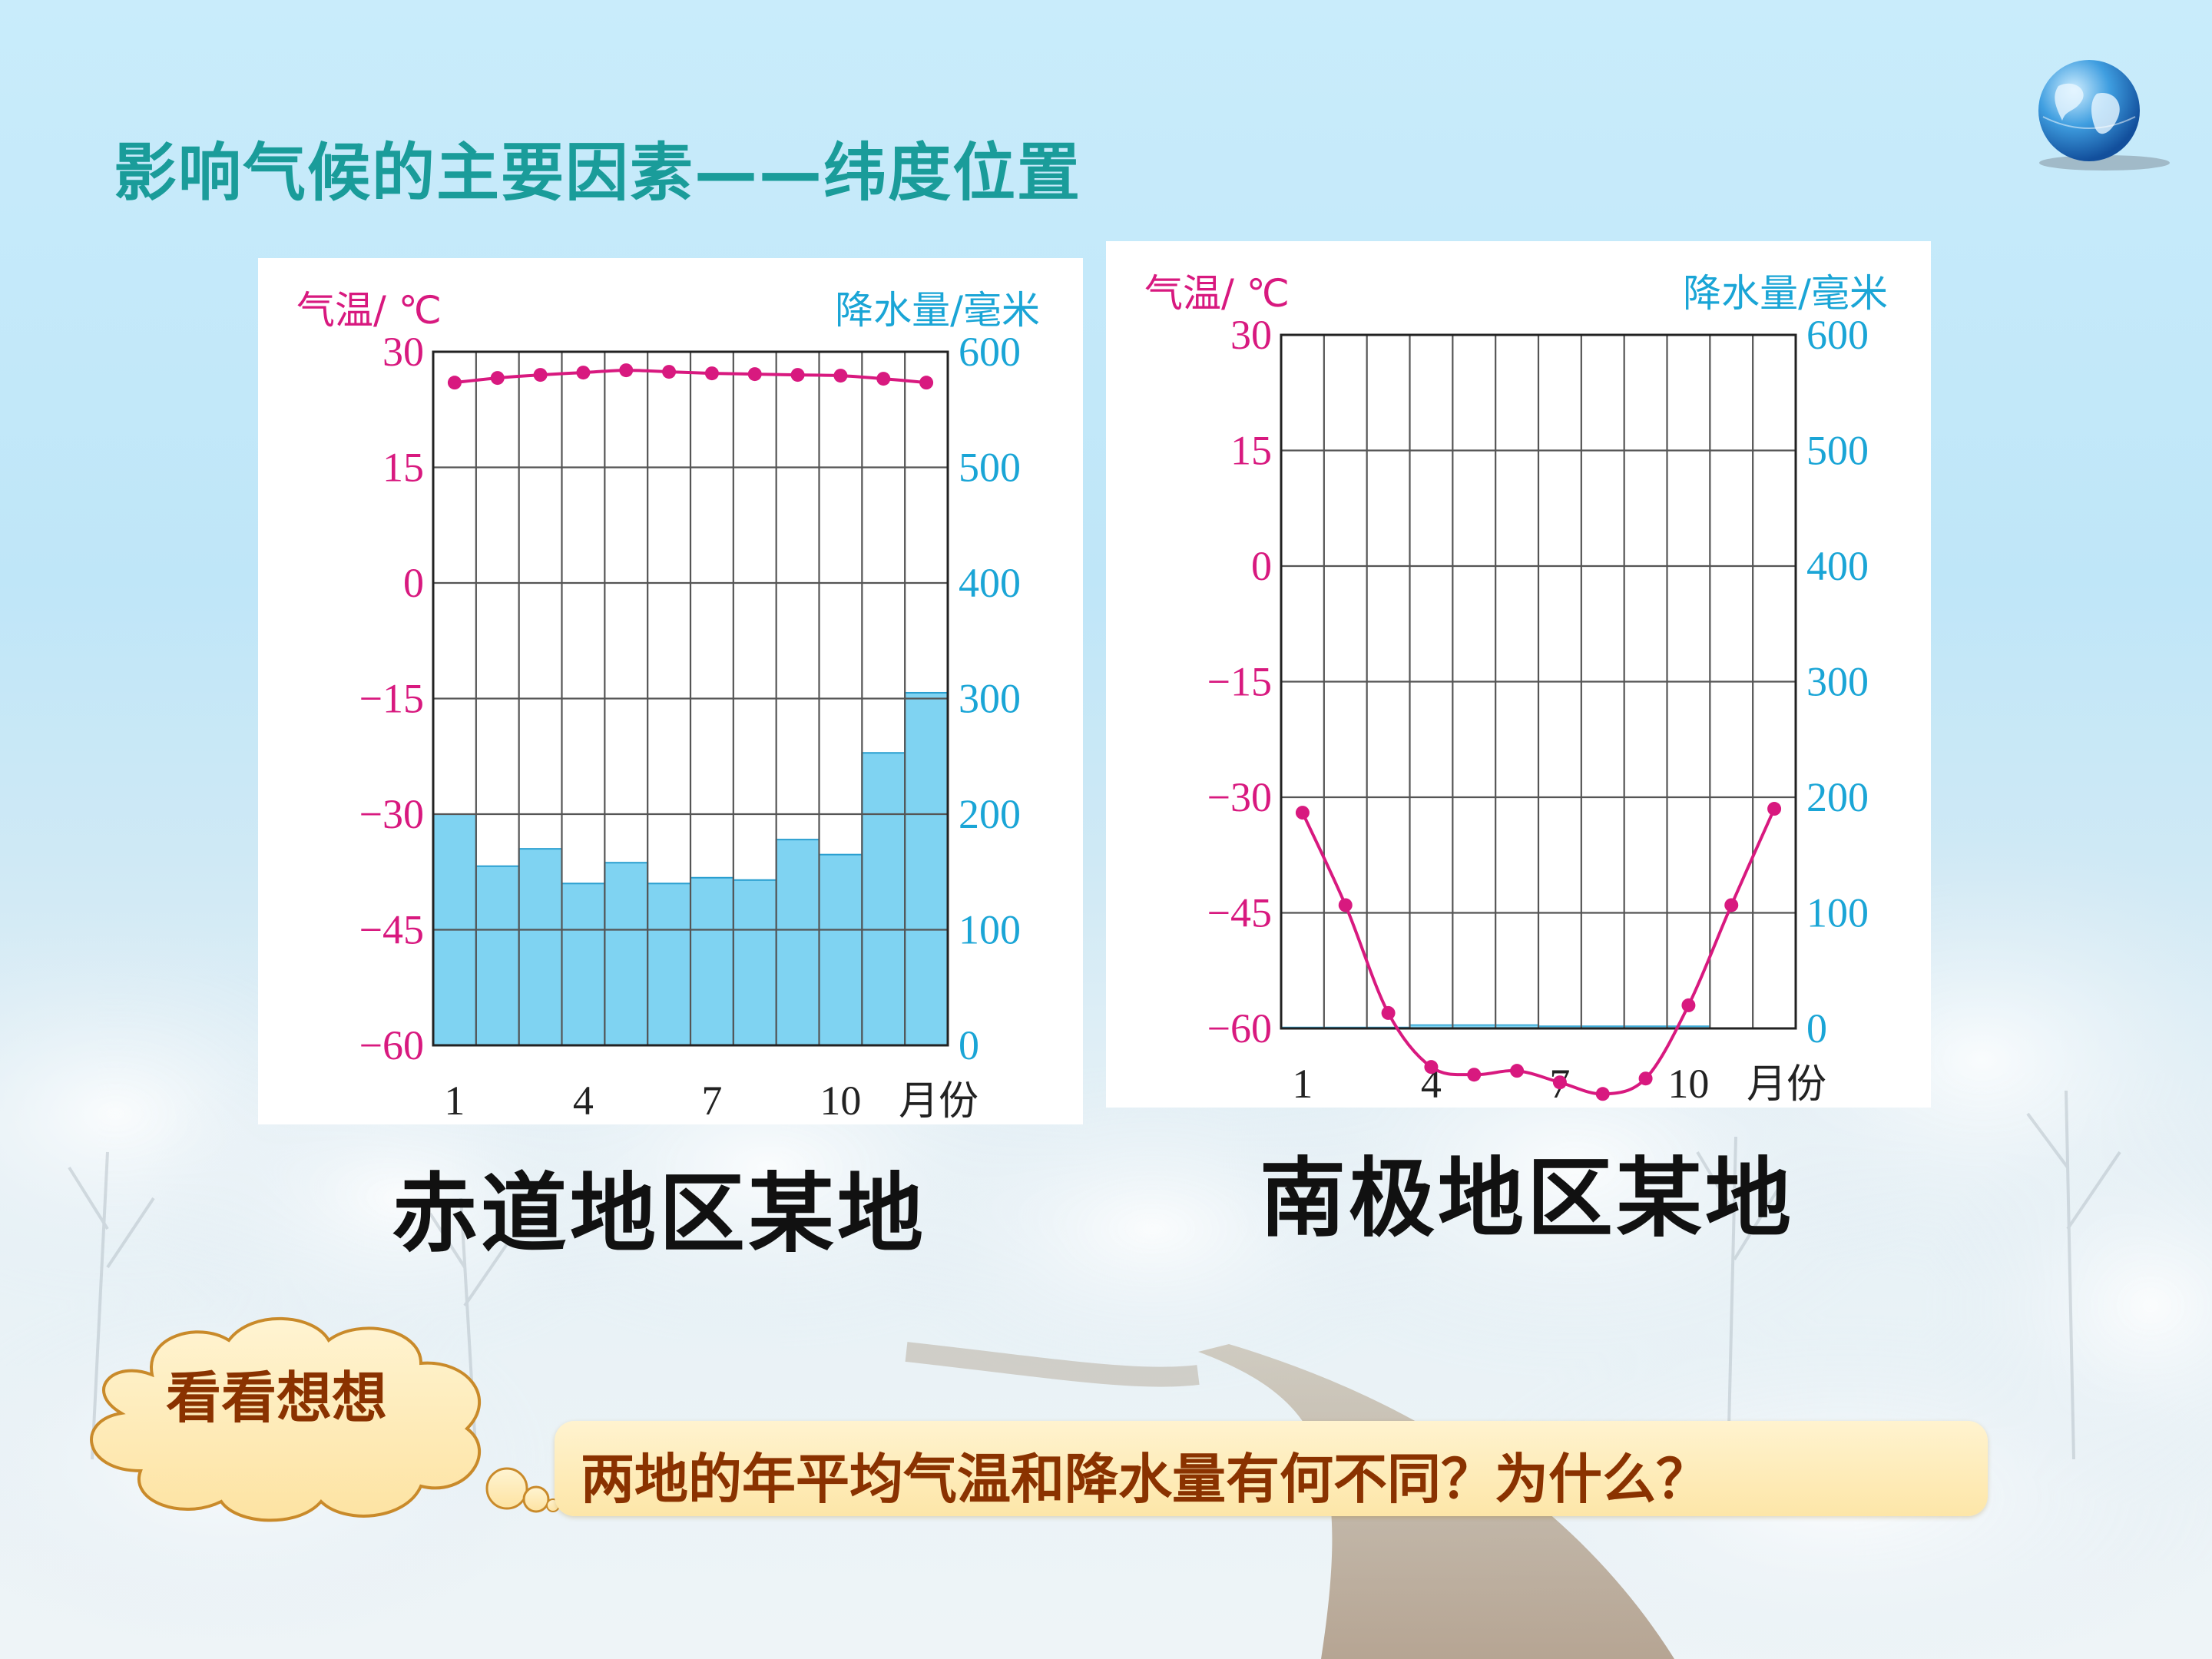  I want to click on month-tick-label: 7, so click(712, 1101).